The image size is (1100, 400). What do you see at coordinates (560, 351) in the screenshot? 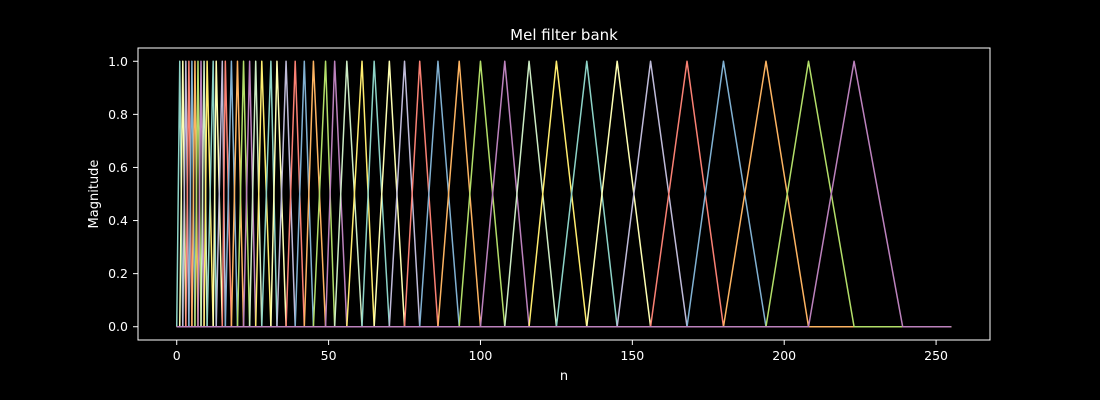
I see `x-axis: 0 50 100 150 200 250` at bounding box center [560, 351].